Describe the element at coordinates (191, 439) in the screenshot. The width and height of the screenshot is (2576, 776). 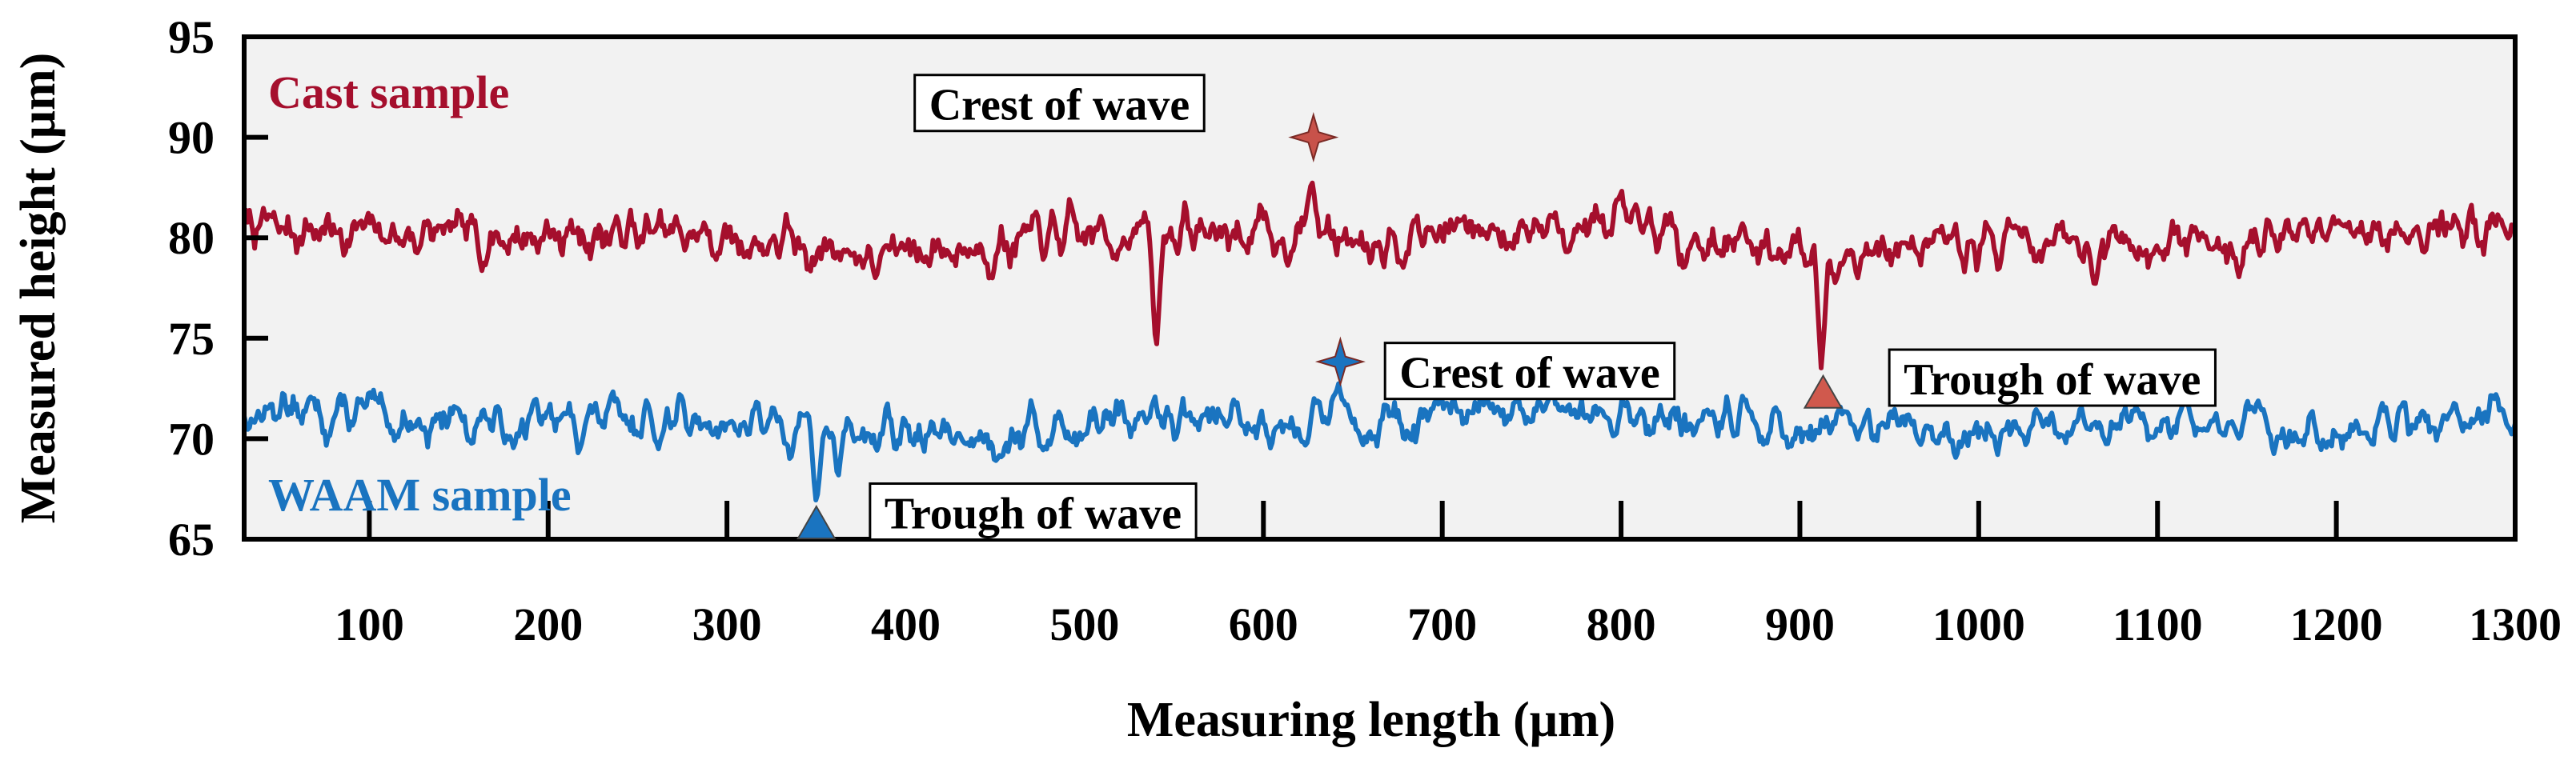
I see `y-tick-label-70: 70` at that location.